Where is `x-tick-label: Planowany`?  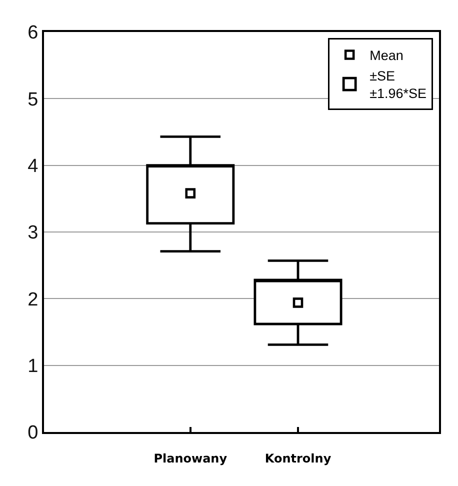
x-tick-label: Planowany is located at coordinates (191, 458).